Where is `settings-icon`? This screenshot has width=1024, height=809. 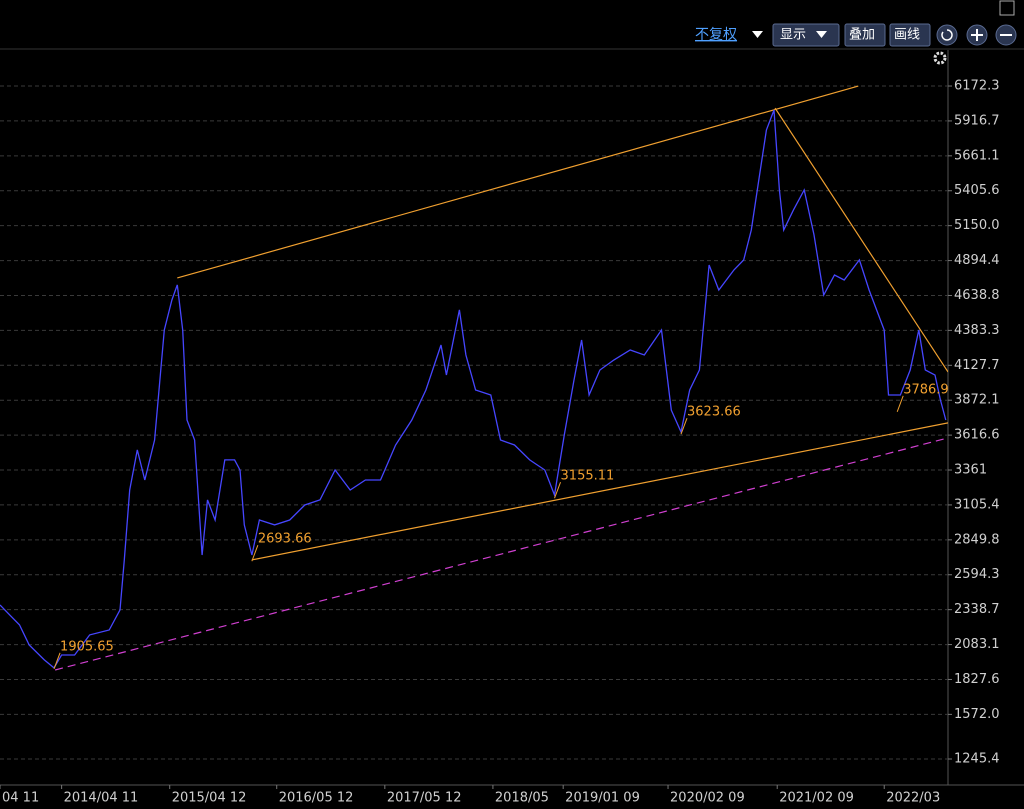 settings-icon is located at coordinates (940, 58).